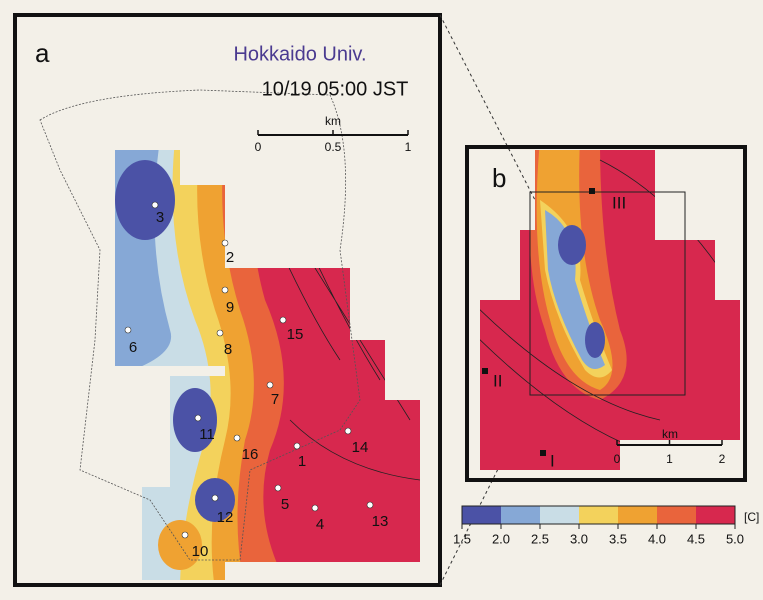 This screenshot has width=763, height=600. I want to click on inset-box, so click(607, 293).